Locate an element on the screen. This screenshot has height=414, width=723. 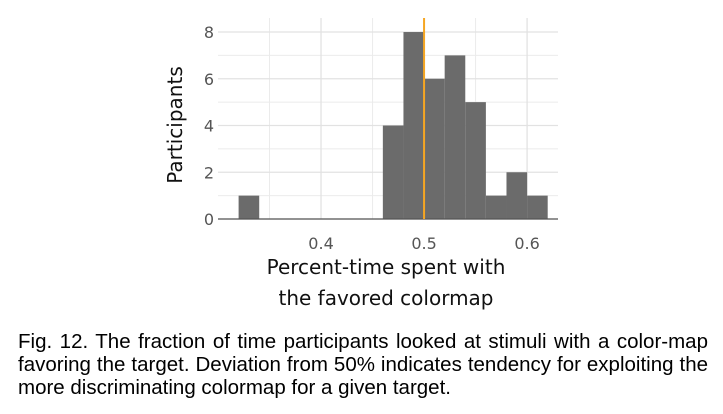
y-tick-label: 4 is located at coordinates (209, 126).